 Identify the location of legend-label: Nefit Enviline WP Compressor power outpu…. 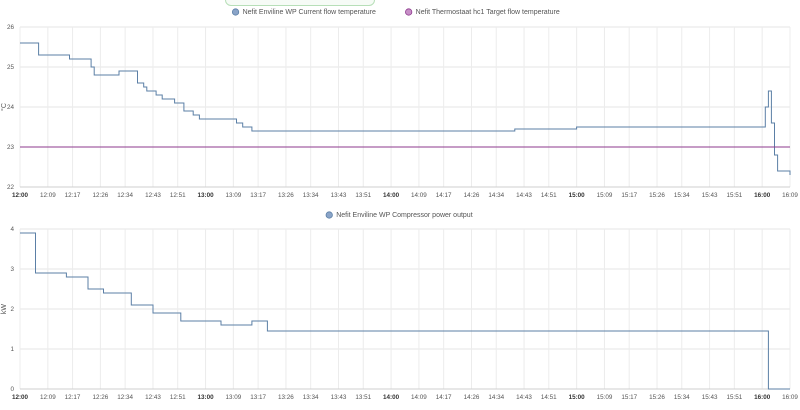
(404, 215).